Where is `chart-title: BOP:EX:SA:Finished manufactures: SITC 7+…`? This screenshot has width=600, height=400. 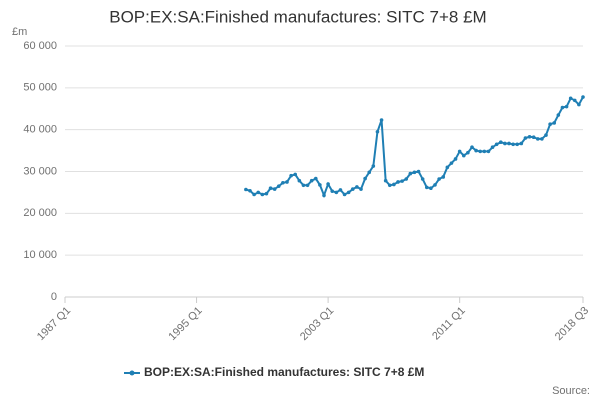
chart-title: BOP:EX:SA:Finished manufactures: SITC 7+… is located at coordinates (297, 16).